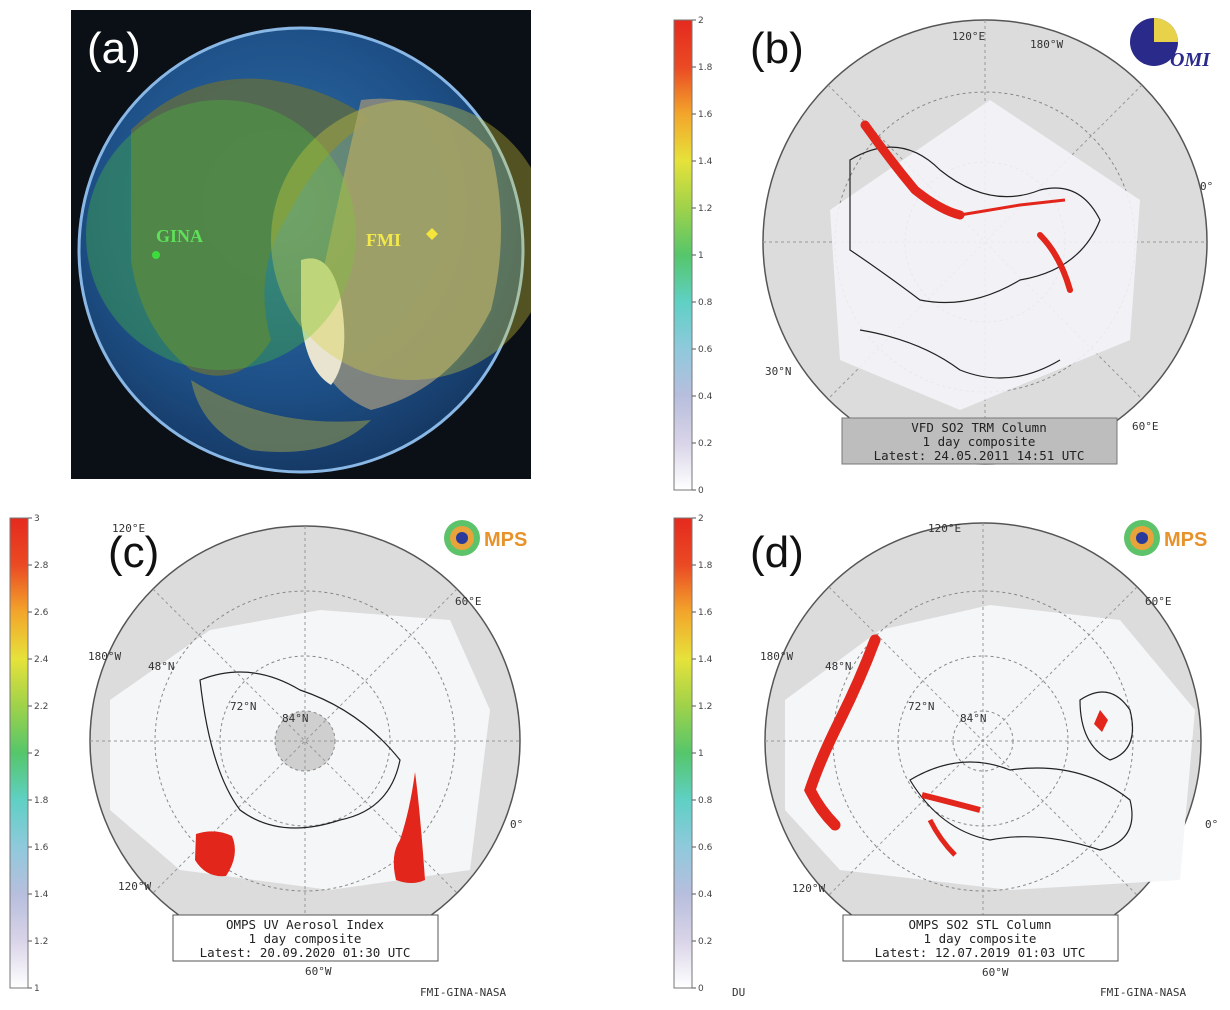 The image size is (1230, 1010). What do you see at coordinates (979, 455) in the screenshot?
I see `caption-line-3: Latest: 24.05.2011 14:51 UTC` at bounding box center [979, 455].